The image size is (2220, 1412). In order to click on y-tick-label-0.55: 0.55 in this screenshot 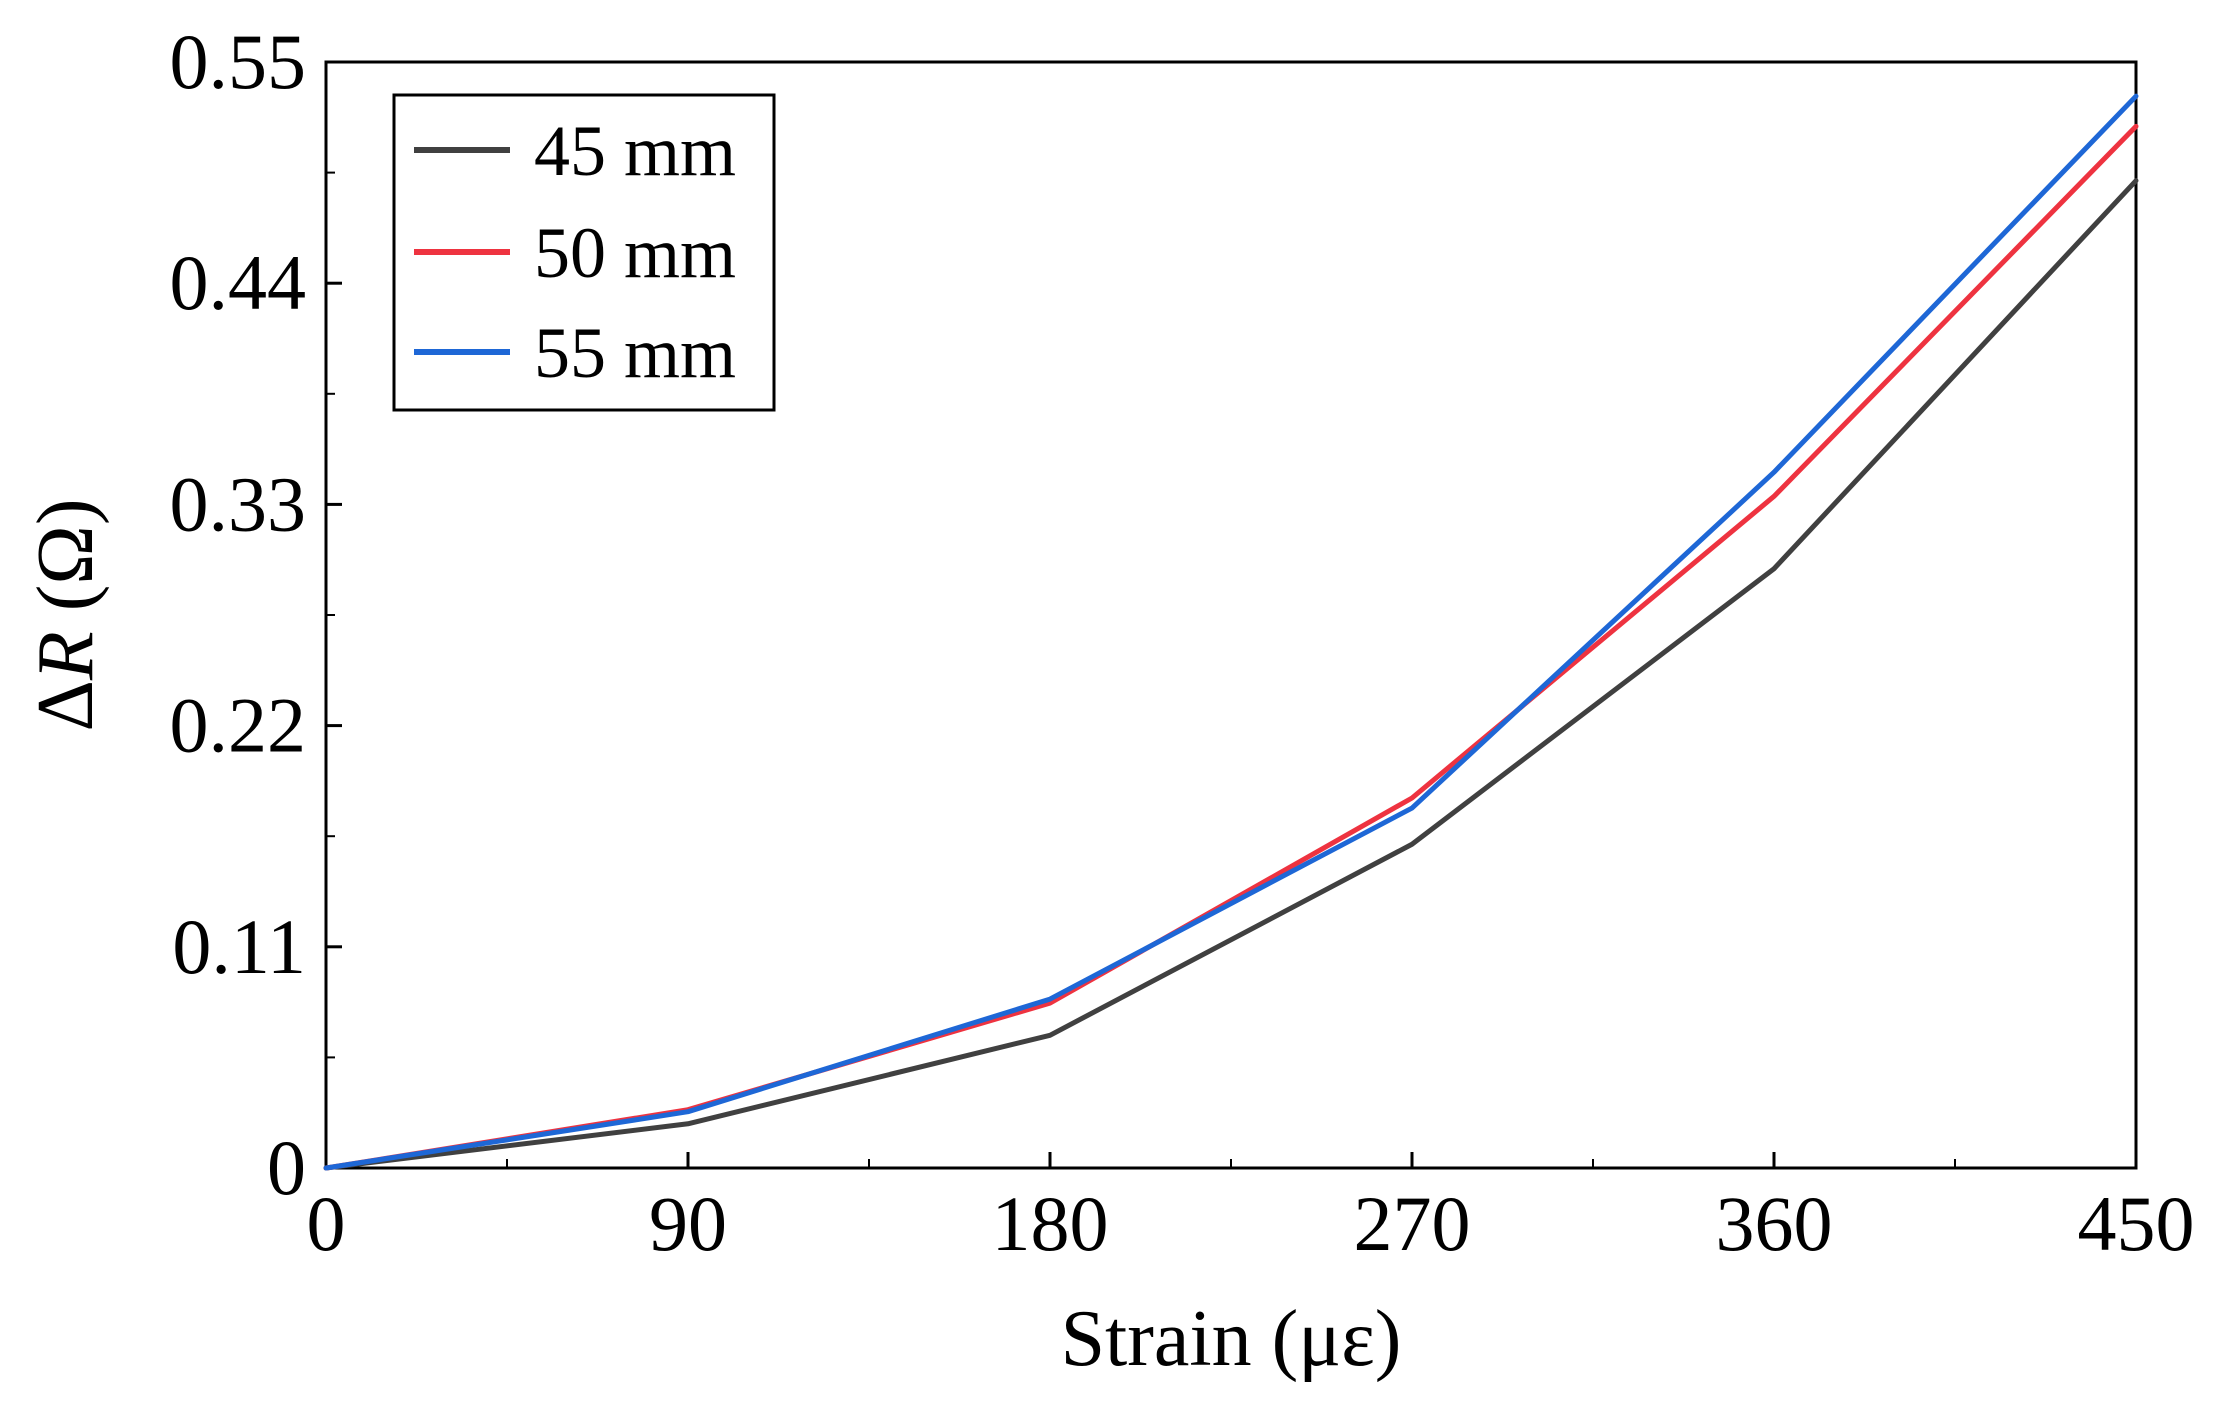, I will do `click(238, 61)`.